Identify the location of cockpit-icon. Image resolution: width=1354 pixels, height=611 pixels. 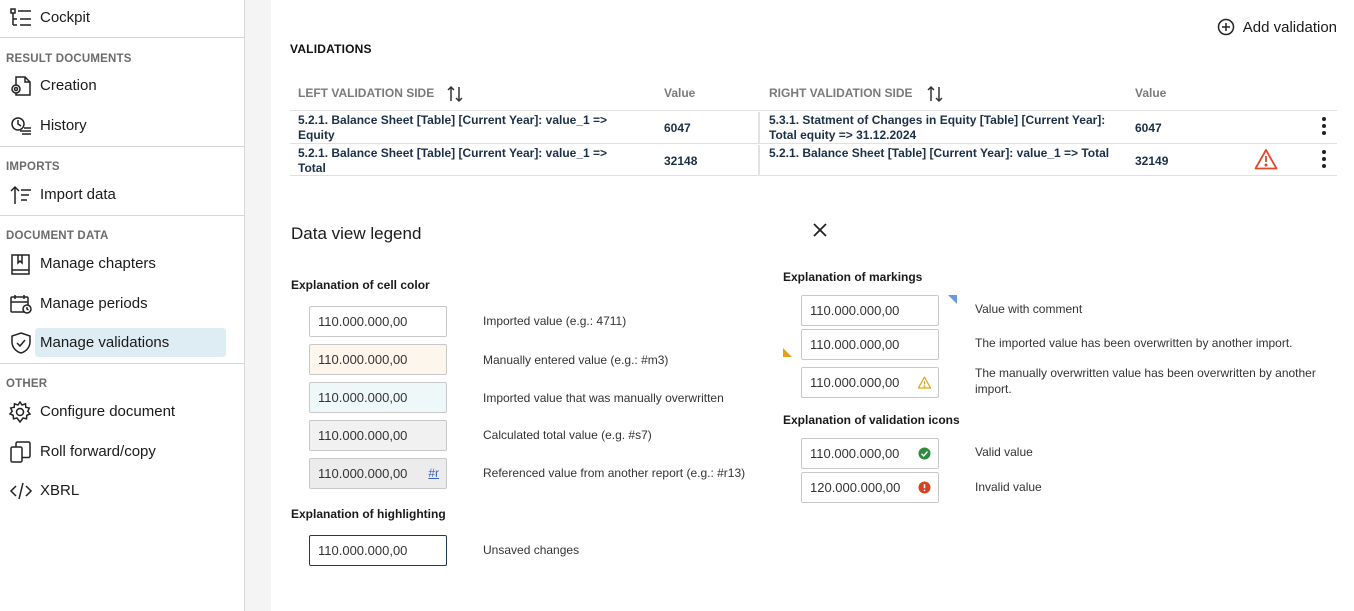
(21, 18).